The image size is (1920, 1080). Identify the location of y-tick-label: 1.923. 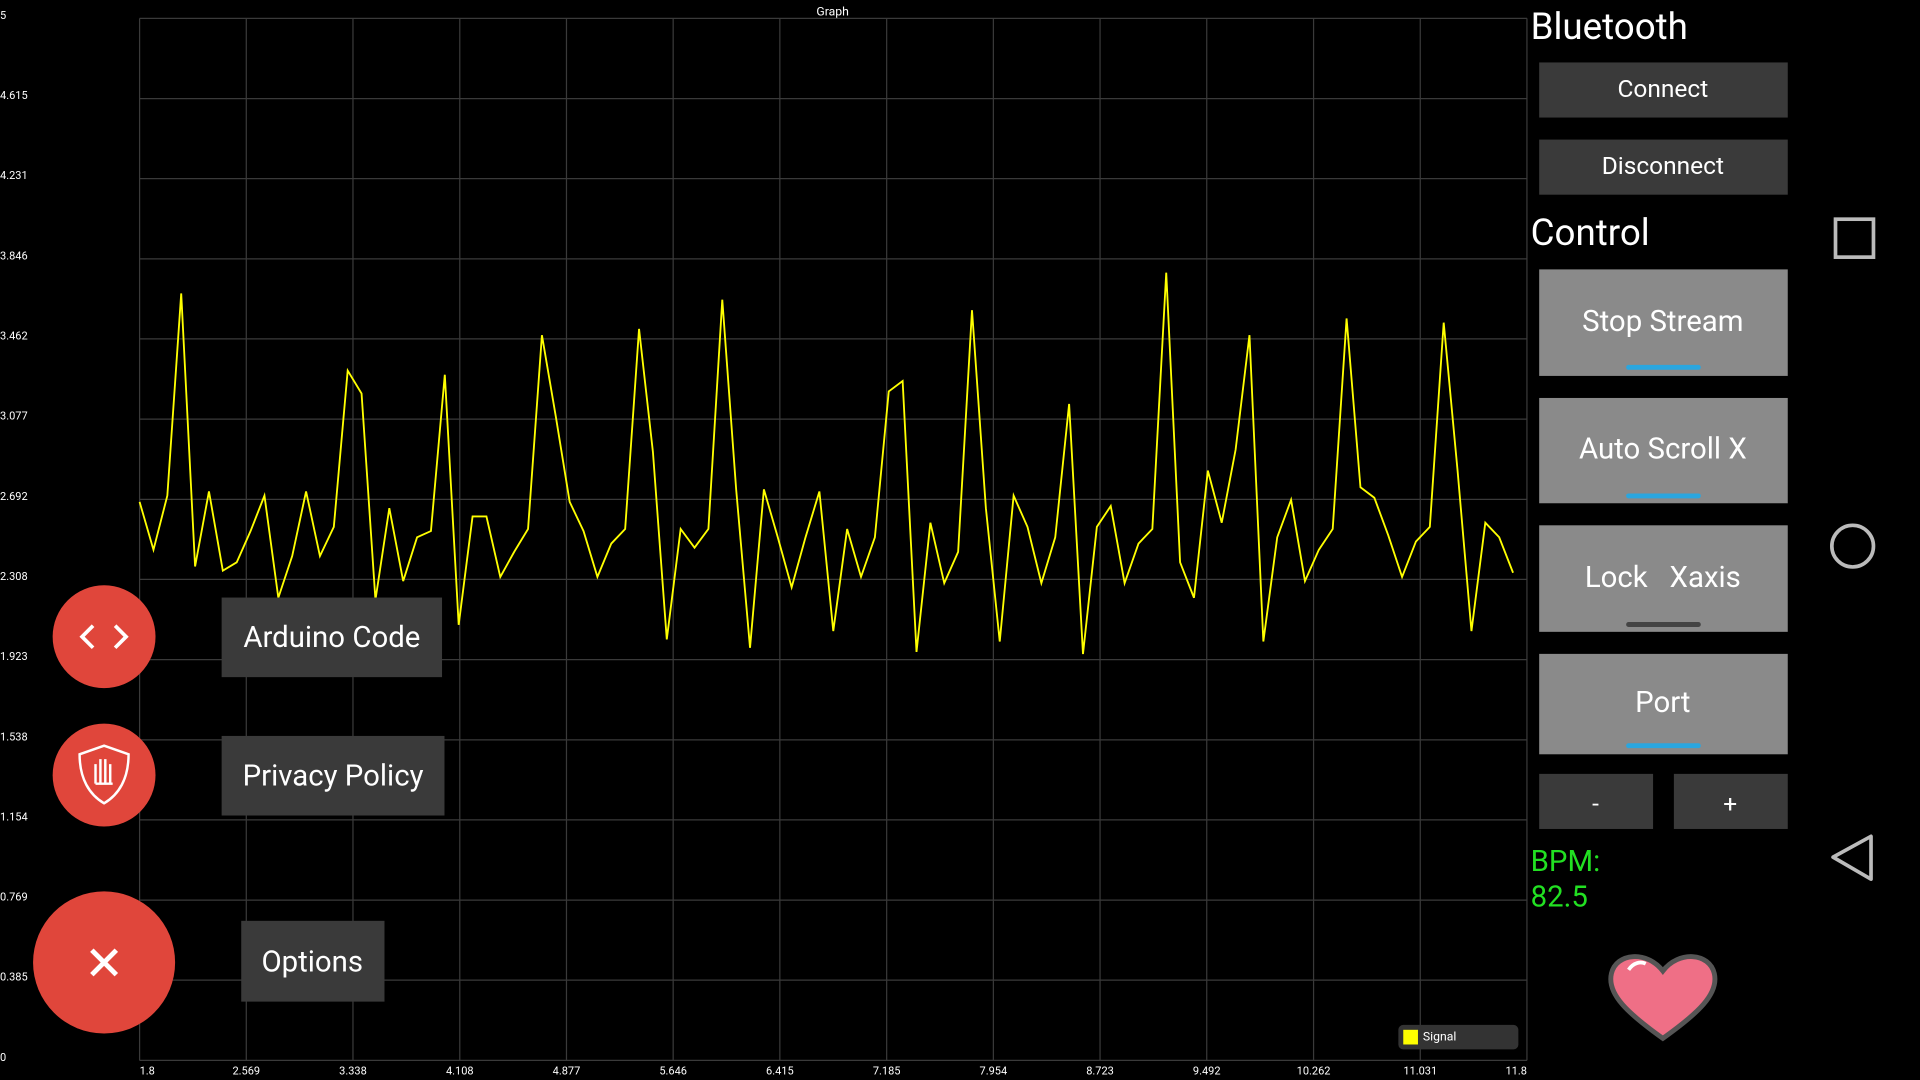
(14, 656).